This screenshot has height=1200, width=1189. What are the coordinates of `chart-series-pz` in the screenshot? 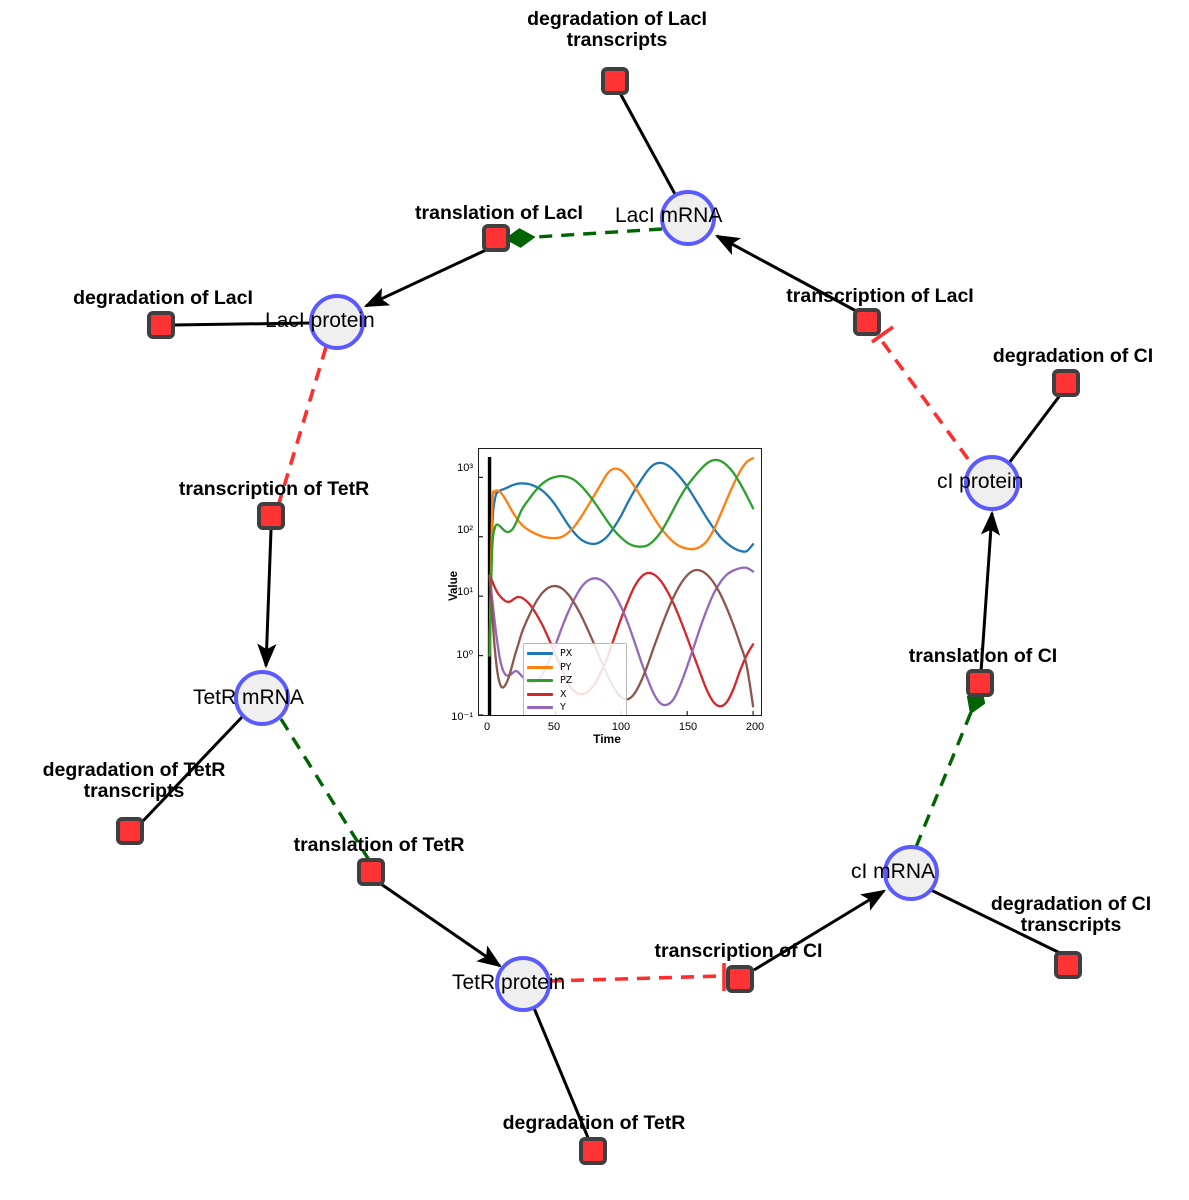 It's located at (621, 557).